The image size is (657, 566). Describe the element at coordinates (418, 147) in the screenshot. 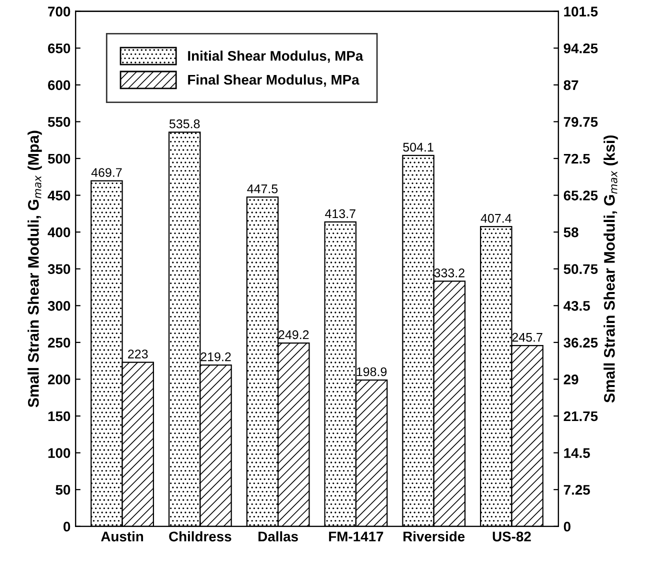

I see `data-label: 504.1` at that location.